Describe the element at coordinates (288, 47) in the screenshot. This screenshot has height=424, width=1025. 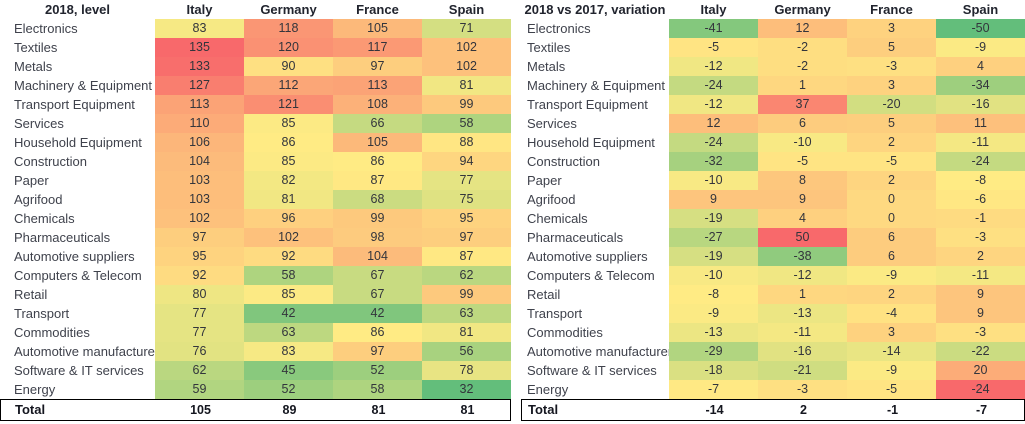
I see `heatmap-cell: 120` at that location.